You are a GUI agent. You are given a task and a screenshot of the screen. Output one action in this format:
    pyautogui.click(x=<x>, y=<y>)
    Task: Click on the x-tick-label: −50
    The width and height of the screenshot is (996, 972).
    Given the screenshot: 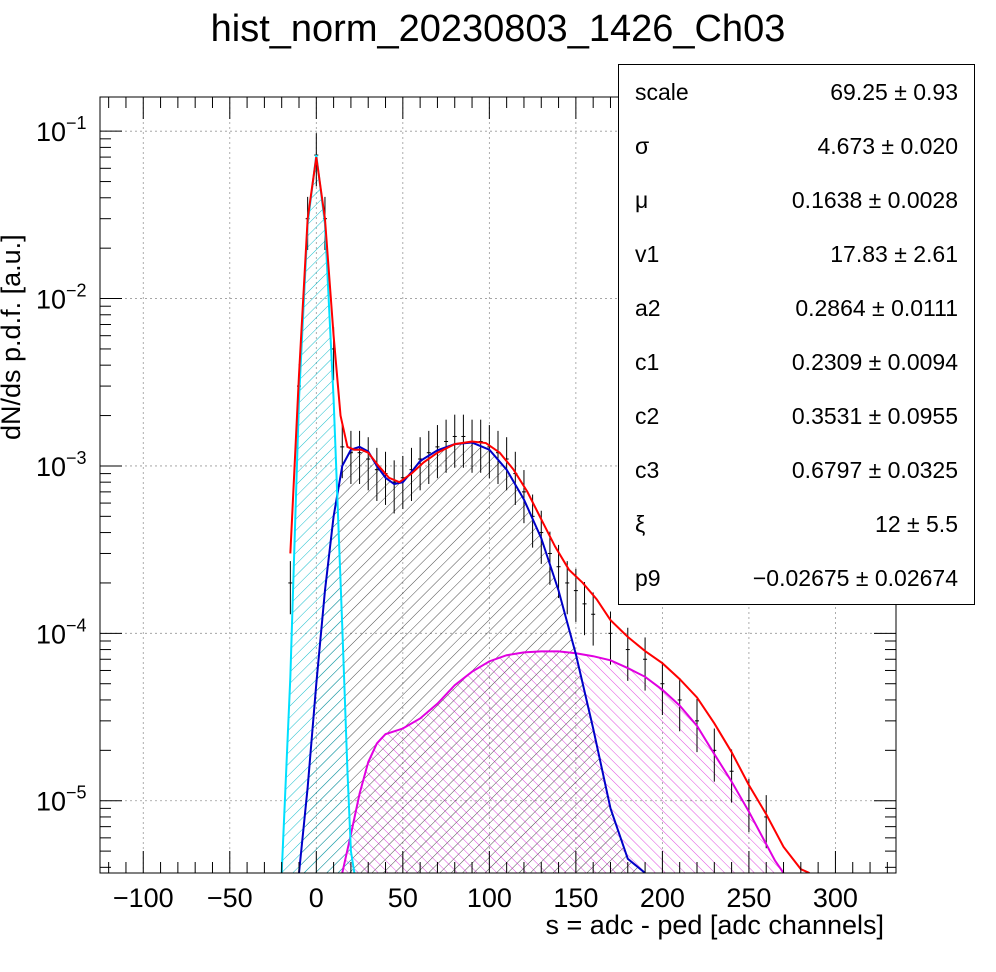 What is the action you would take?
    pyautogui.click(x=230, y=898)
    